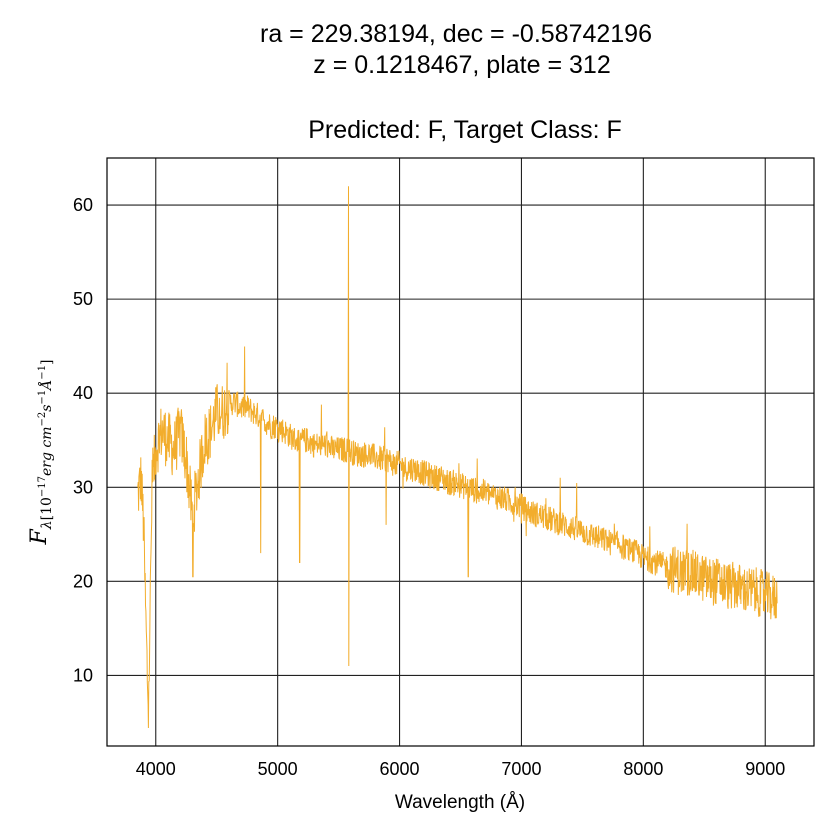 This screenshot has width=840, height=840. Describe the element at coordinates (278, 769) in the screenshot. I see `x-tick-label: 5000` at that location.